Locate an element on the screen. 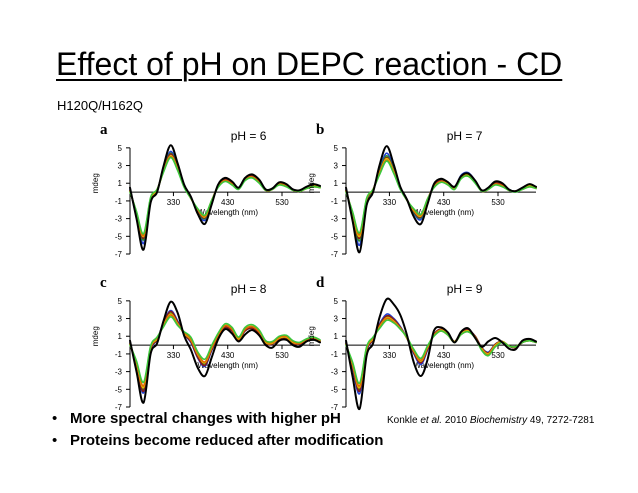  citation-etal: et al. is located at coordinates (431, 420).